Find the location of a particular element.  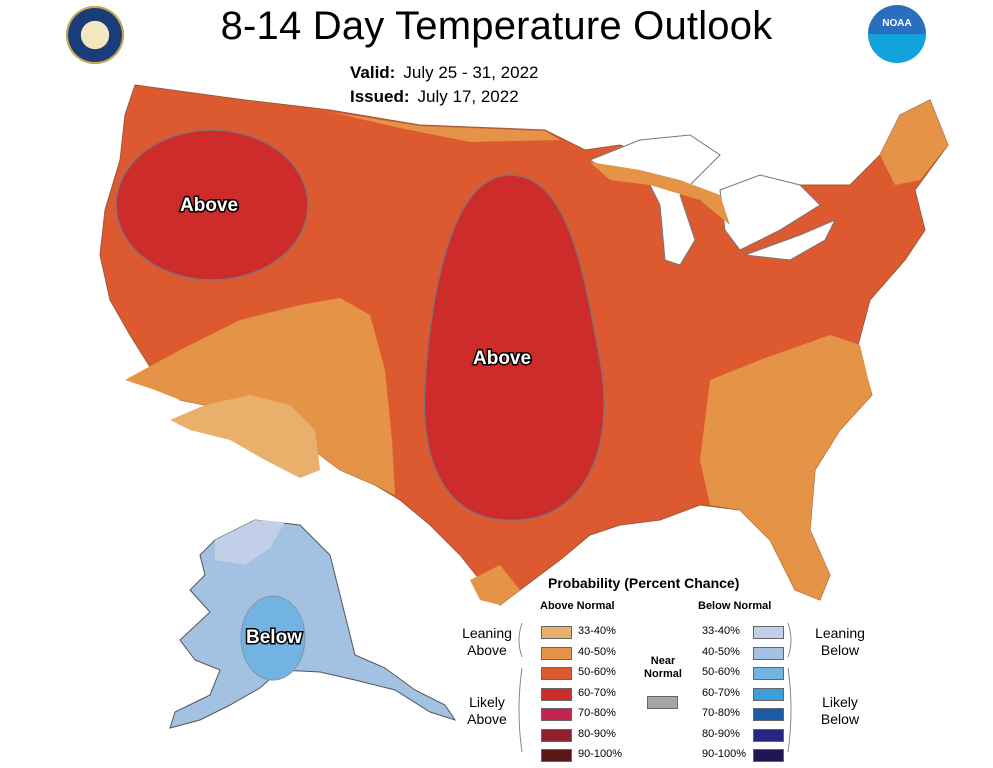

plains-region-label: Above is located at coordinates (502, 358).